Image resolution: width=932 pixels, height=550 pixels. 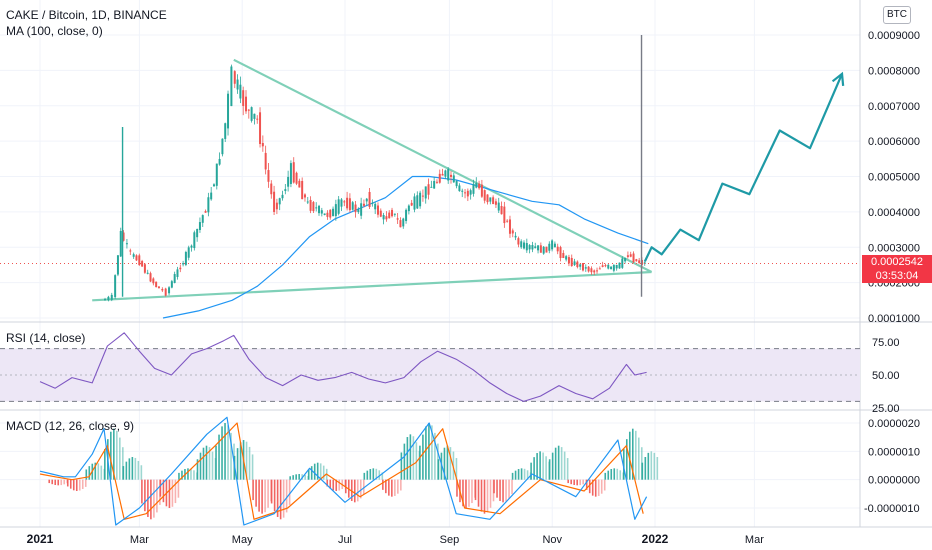 I want to click on rsi-line, so click(x=343, y=367).